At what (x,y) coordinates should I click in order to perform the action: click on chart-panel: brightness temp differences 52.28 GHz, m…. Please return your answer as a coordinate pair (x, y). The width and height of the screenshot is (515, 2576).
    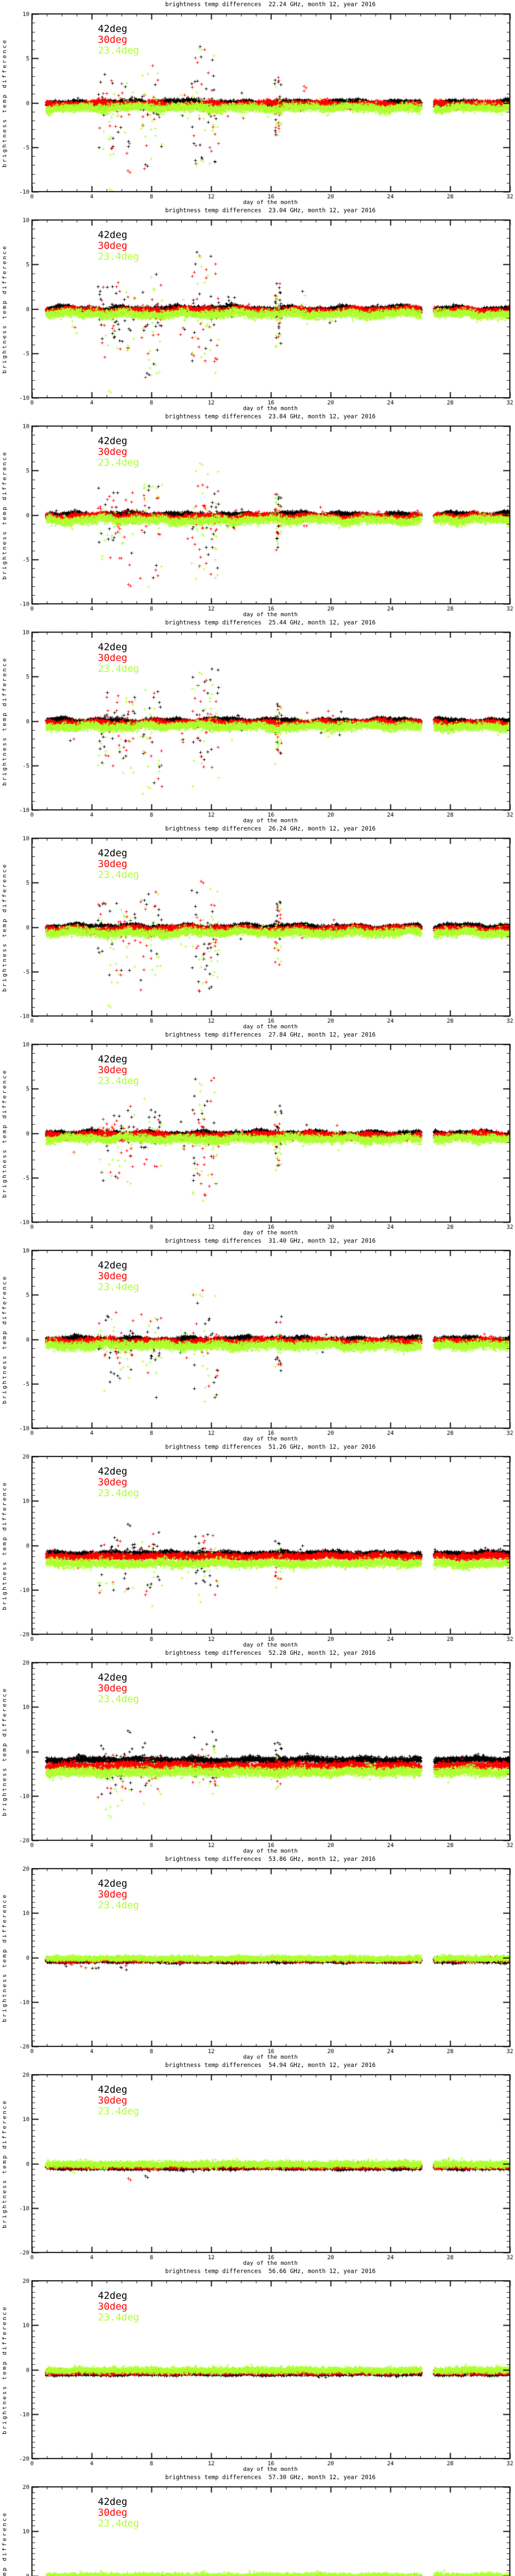
    Looking at the image, I should click on (257, 1752).